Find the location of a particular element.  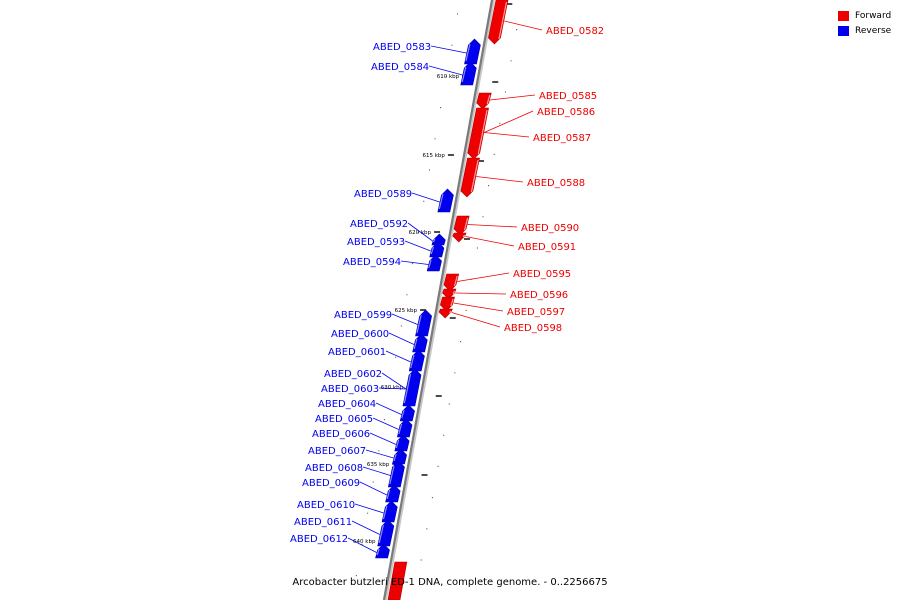

gene-label: ABED_0595 is located at coordinates (542, 274).